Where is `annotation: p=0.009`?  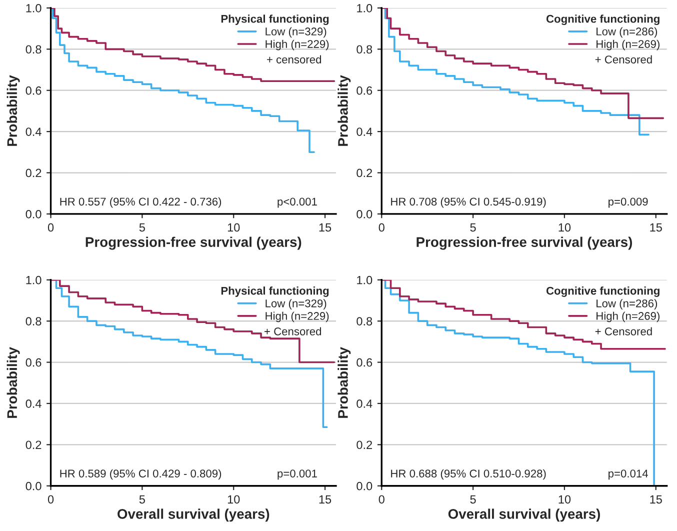 annotation: p=0.009 is located at coordinates (628, 203).